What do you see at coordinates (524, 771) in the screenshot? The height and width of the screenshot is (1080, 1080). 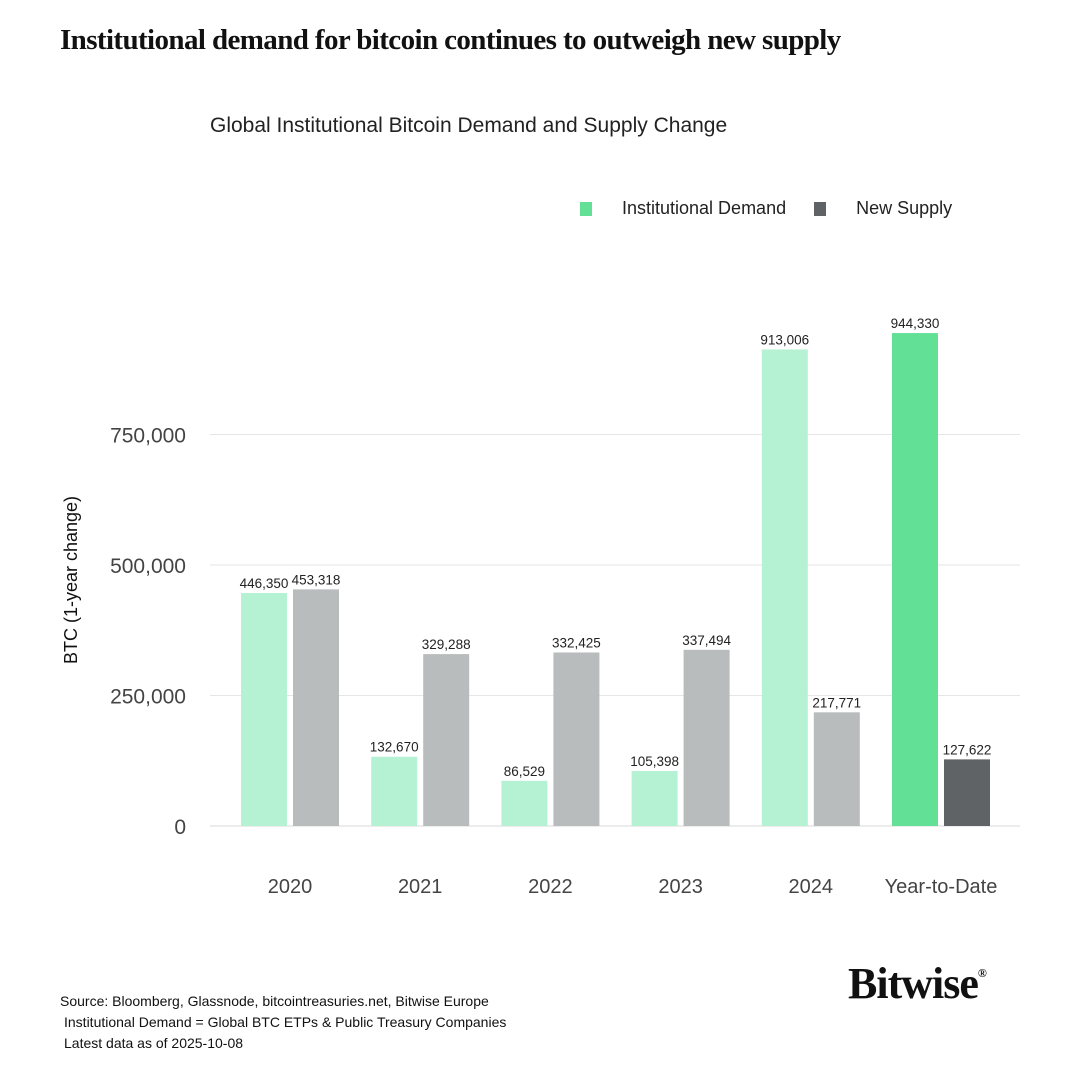 I see `data-label: 86,529` at bounding box center [524, 771].